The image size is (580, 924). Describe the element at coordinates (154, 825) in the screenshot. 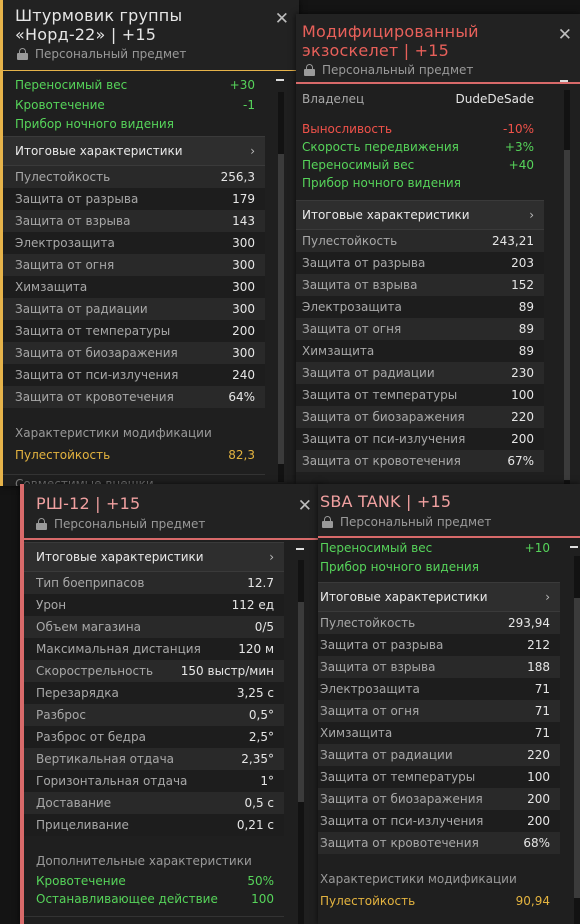

I see `stat-row: Прицеливание 0,21 с` at that location.